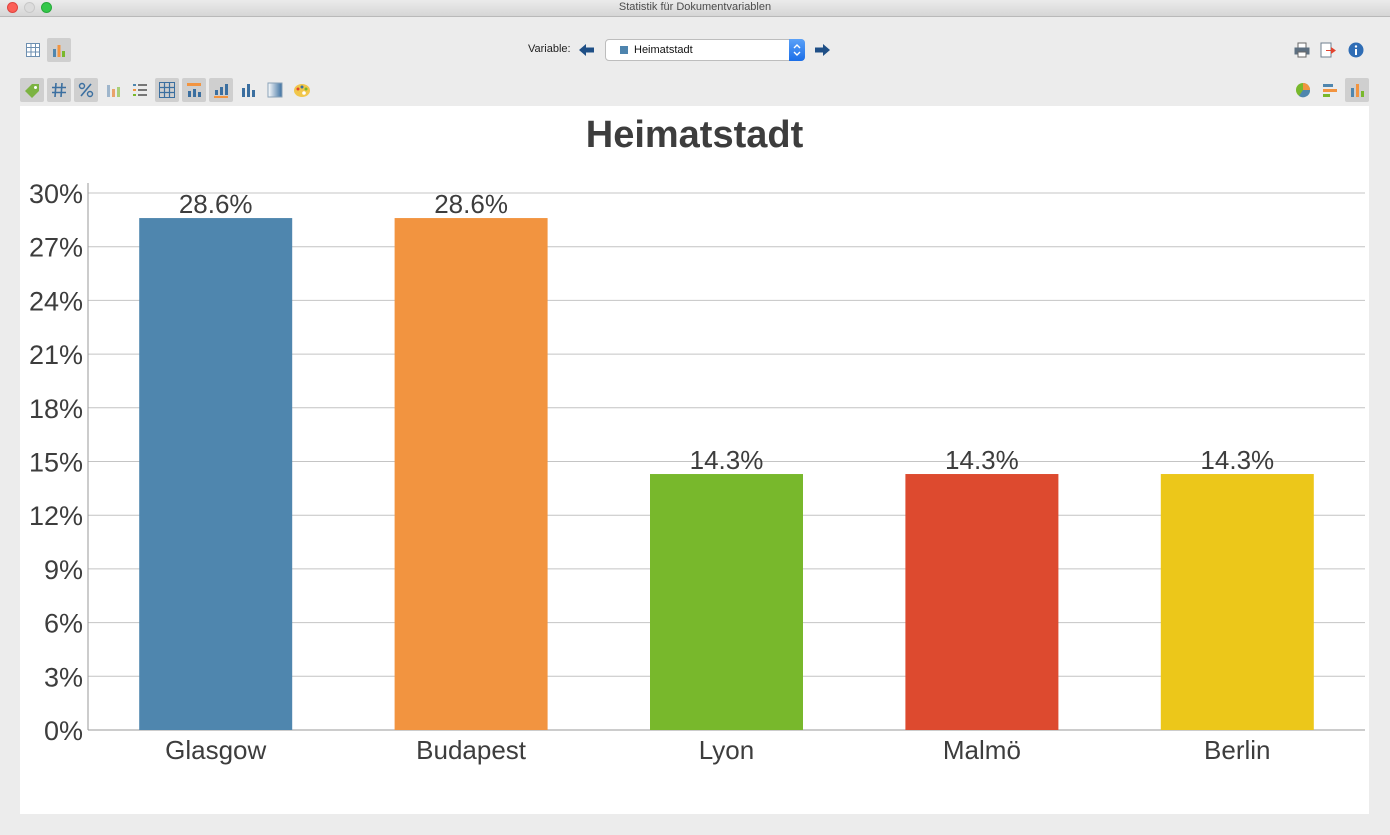 The image size is (1390, 835). I want to click on chart-title-button, so click(194, 90).